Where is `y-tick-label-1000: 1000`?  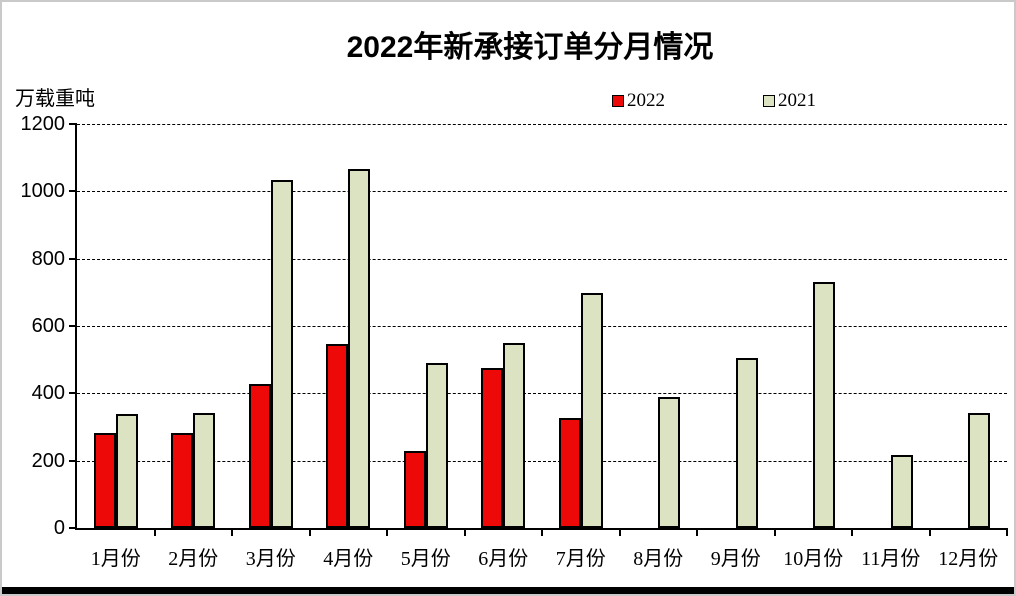 y-tick-label-1000: 1000 is located at coordinates (43, 191).